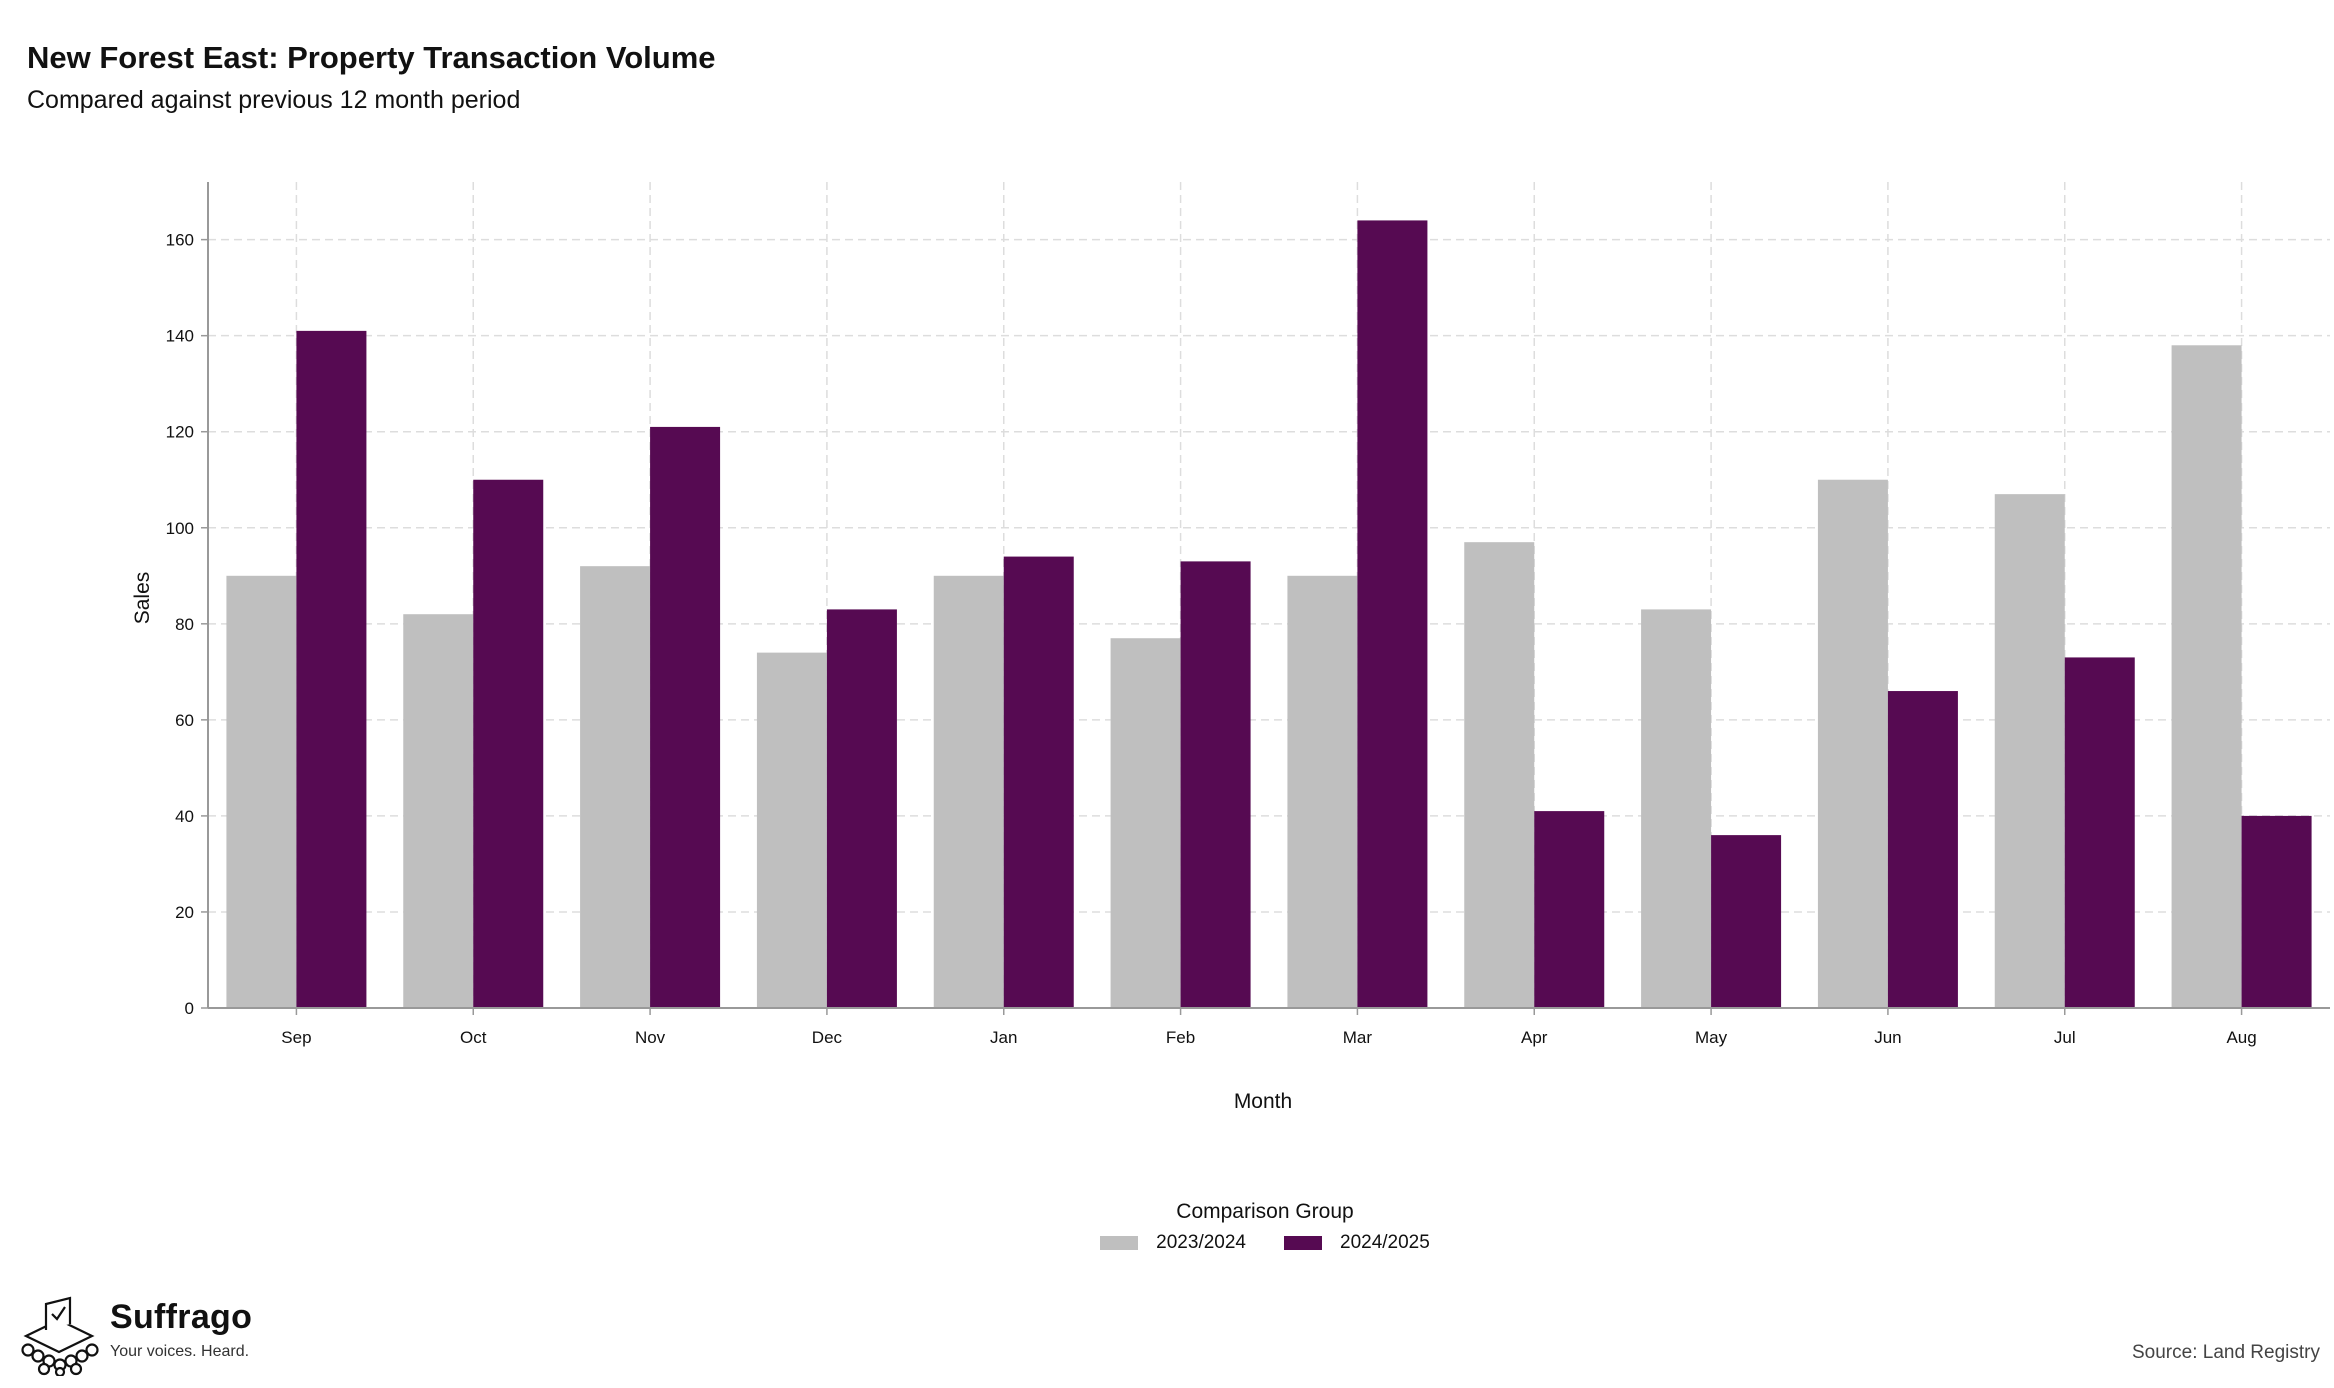 Image resolution: width=2334 pixels, height=1388 pixels. What do you see at coordinates (1676, 808) in the screenshot?
I see `bar-2023-2024-may` at bounding box center [1676, 808].